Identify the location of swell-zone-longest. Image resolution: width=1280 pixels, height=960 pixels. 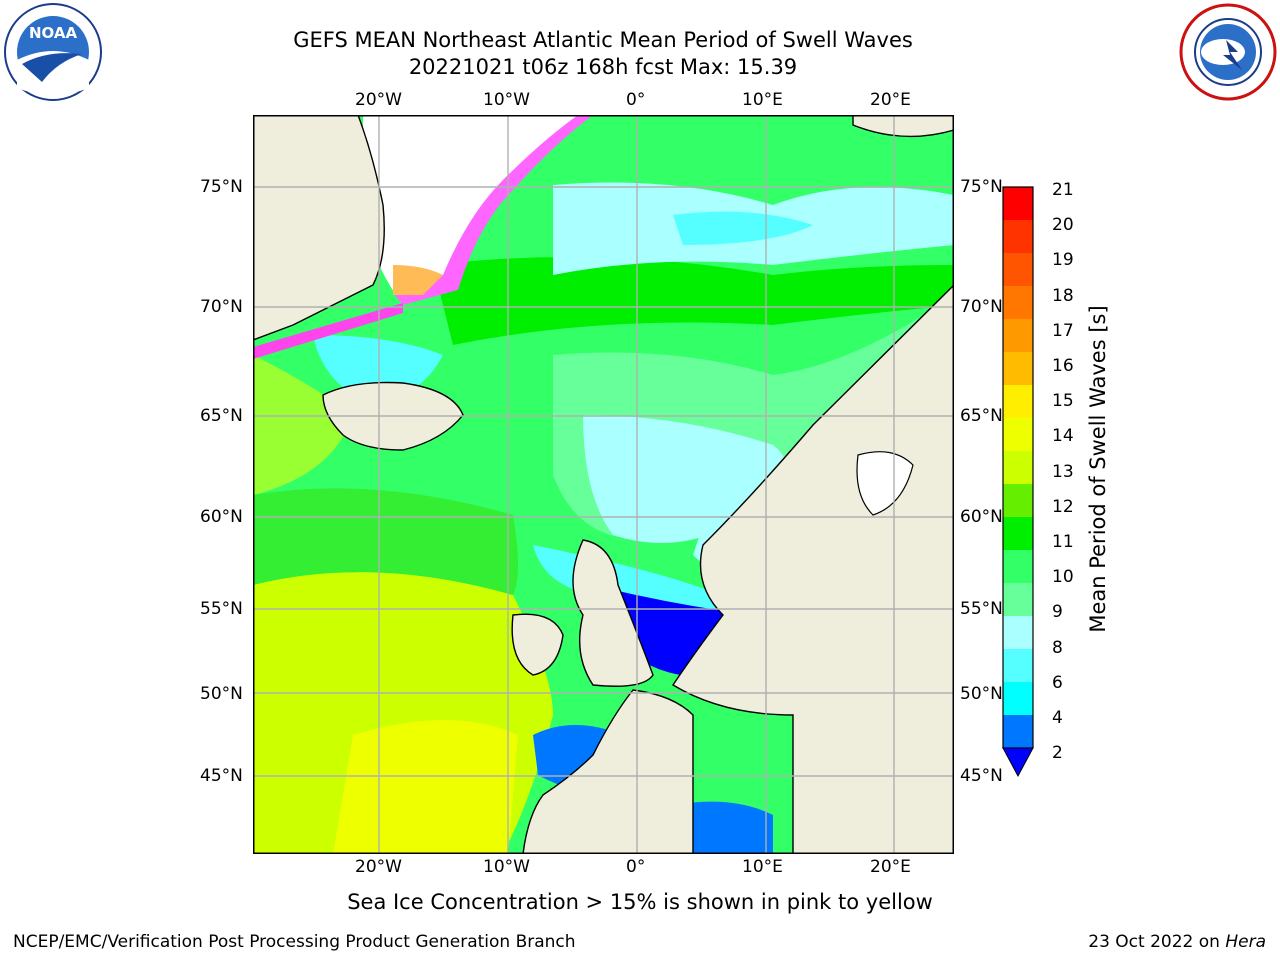
(425, 787).